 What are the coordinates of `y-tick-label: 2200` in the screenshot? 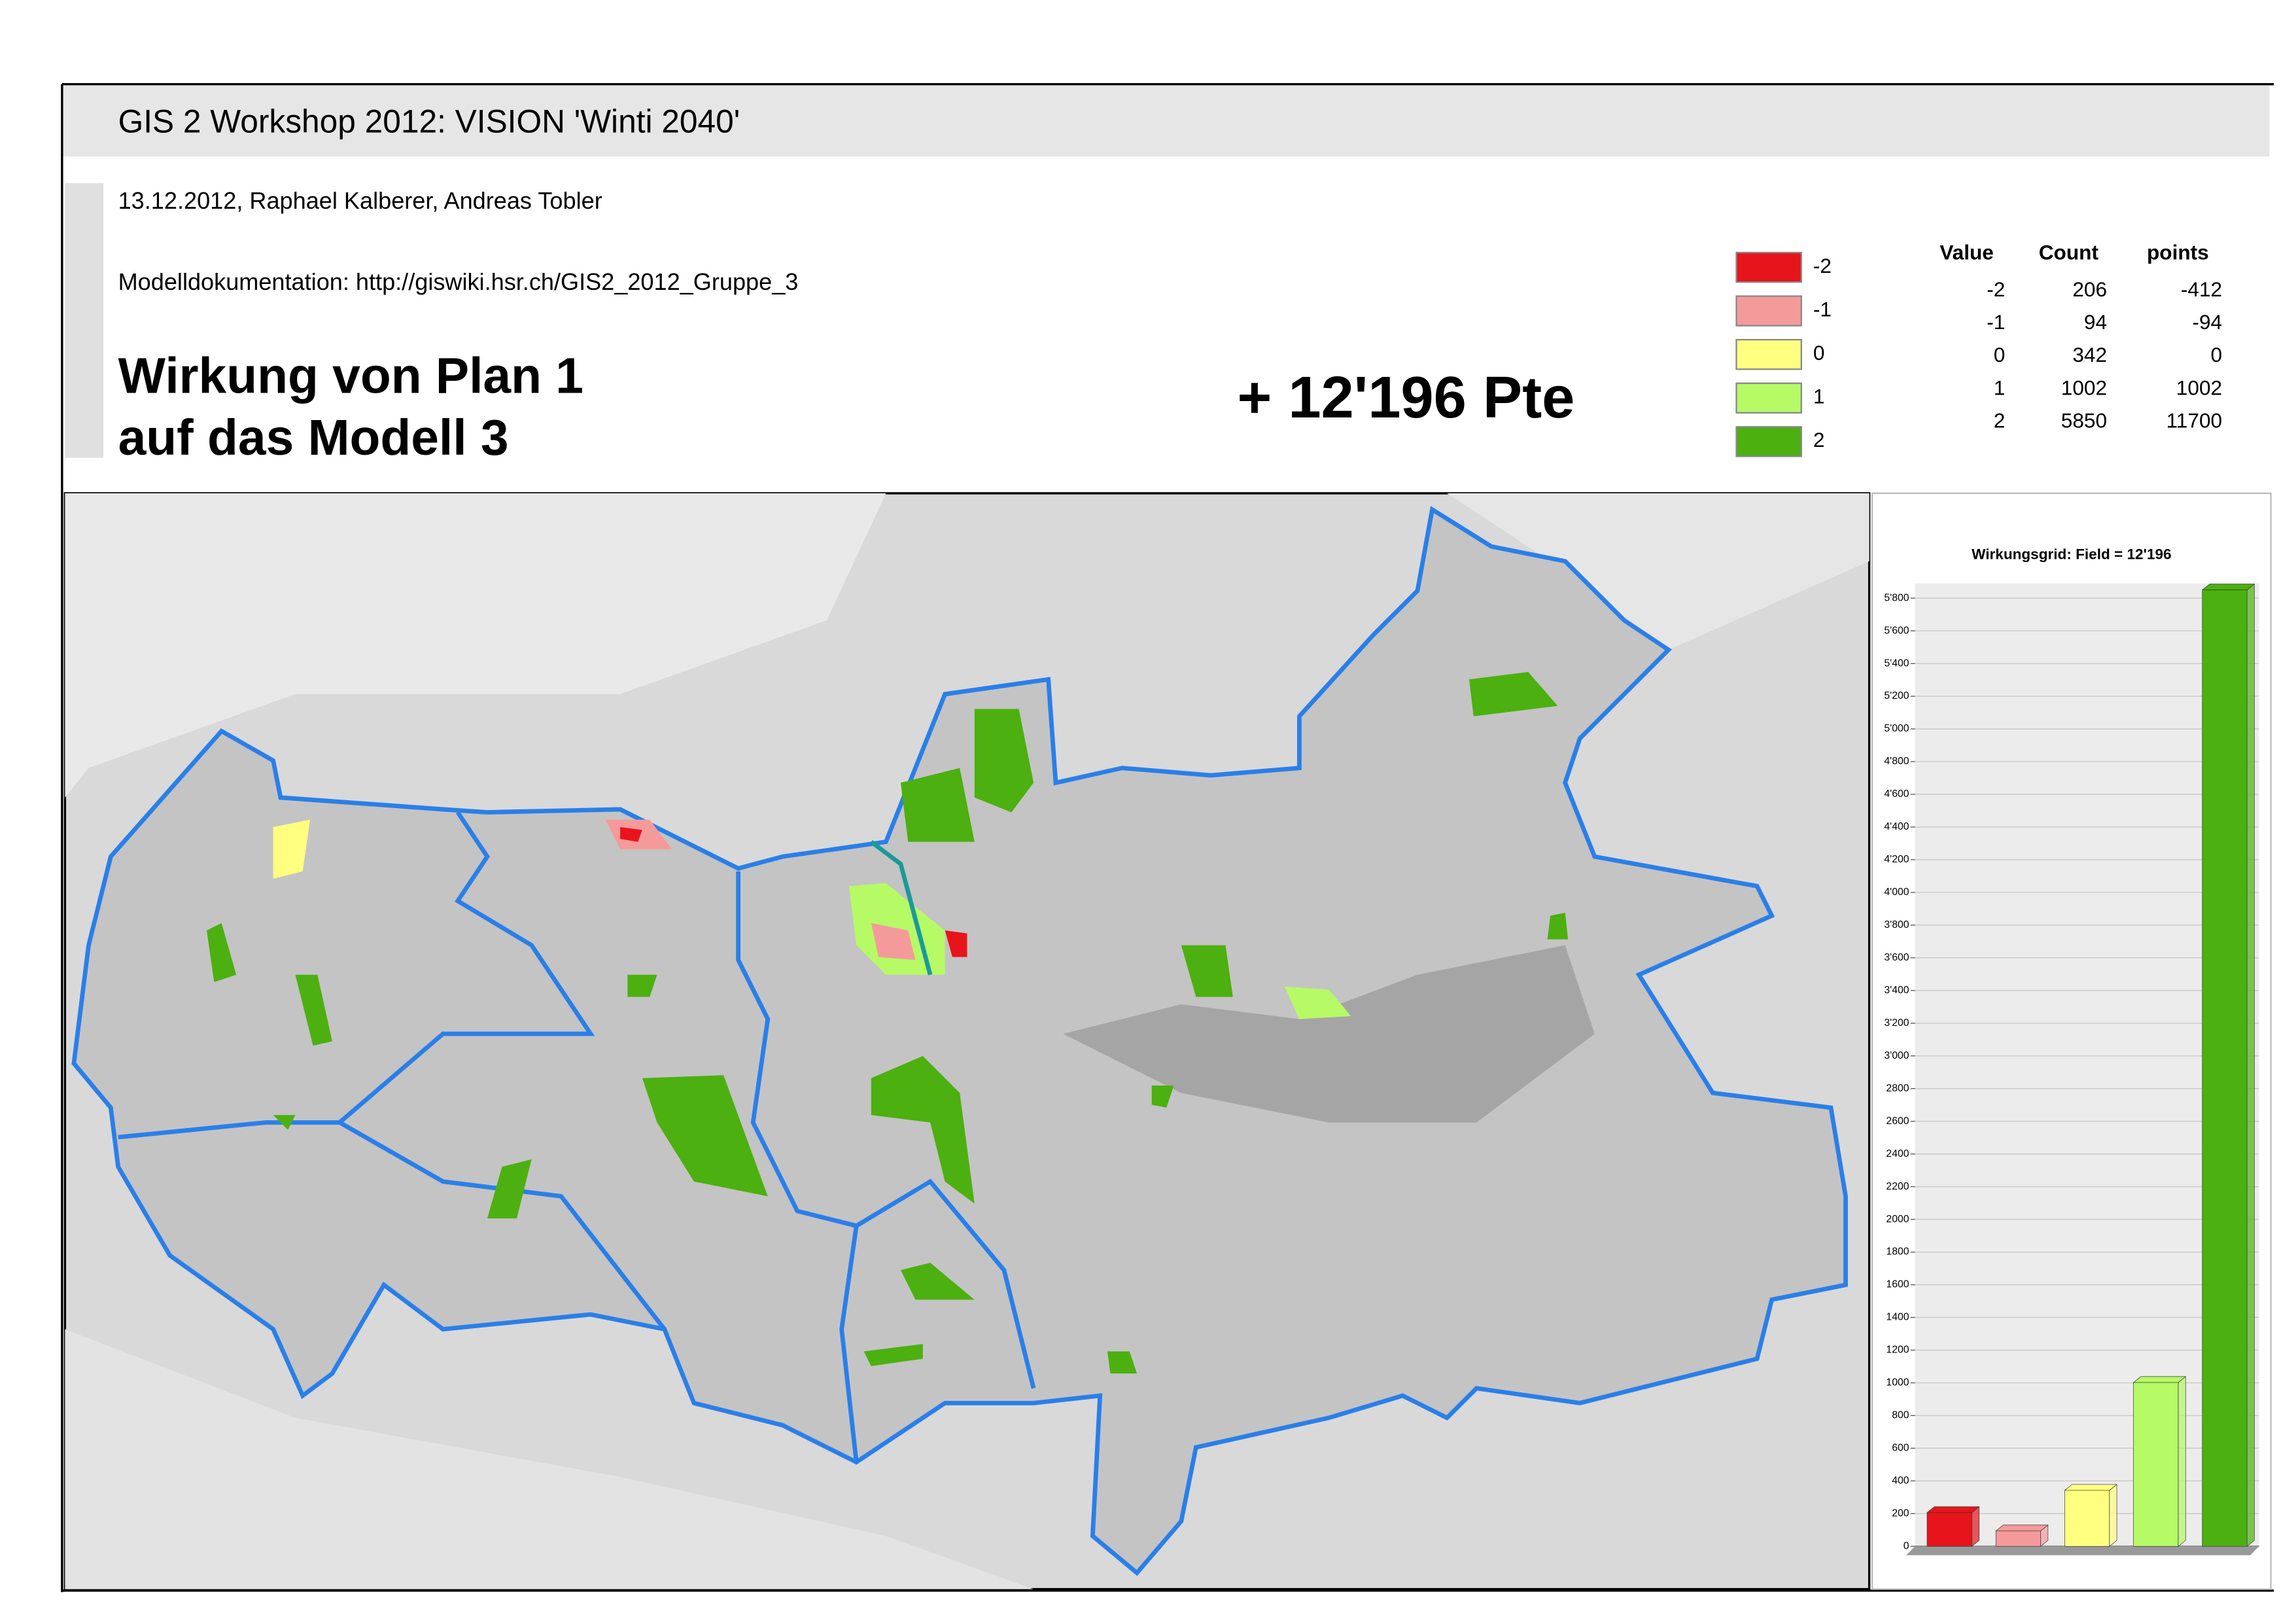 It's located at (1897, 1186).